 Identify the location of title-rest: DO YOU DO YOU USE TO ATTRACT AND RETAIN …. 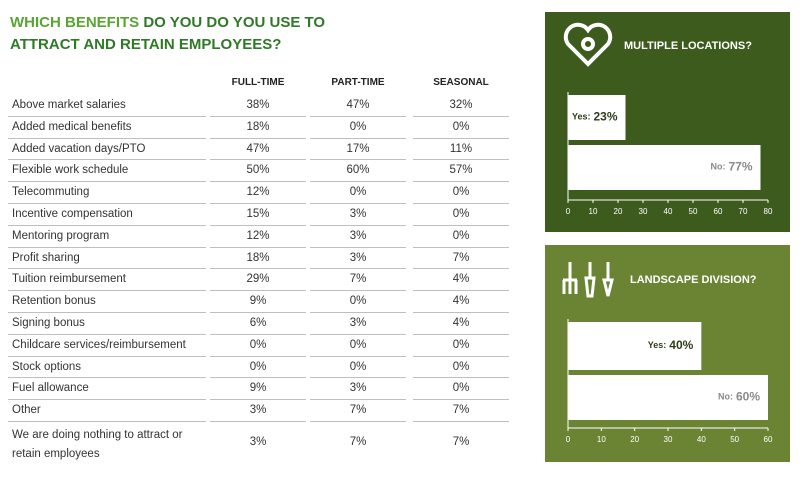
(168, 33).